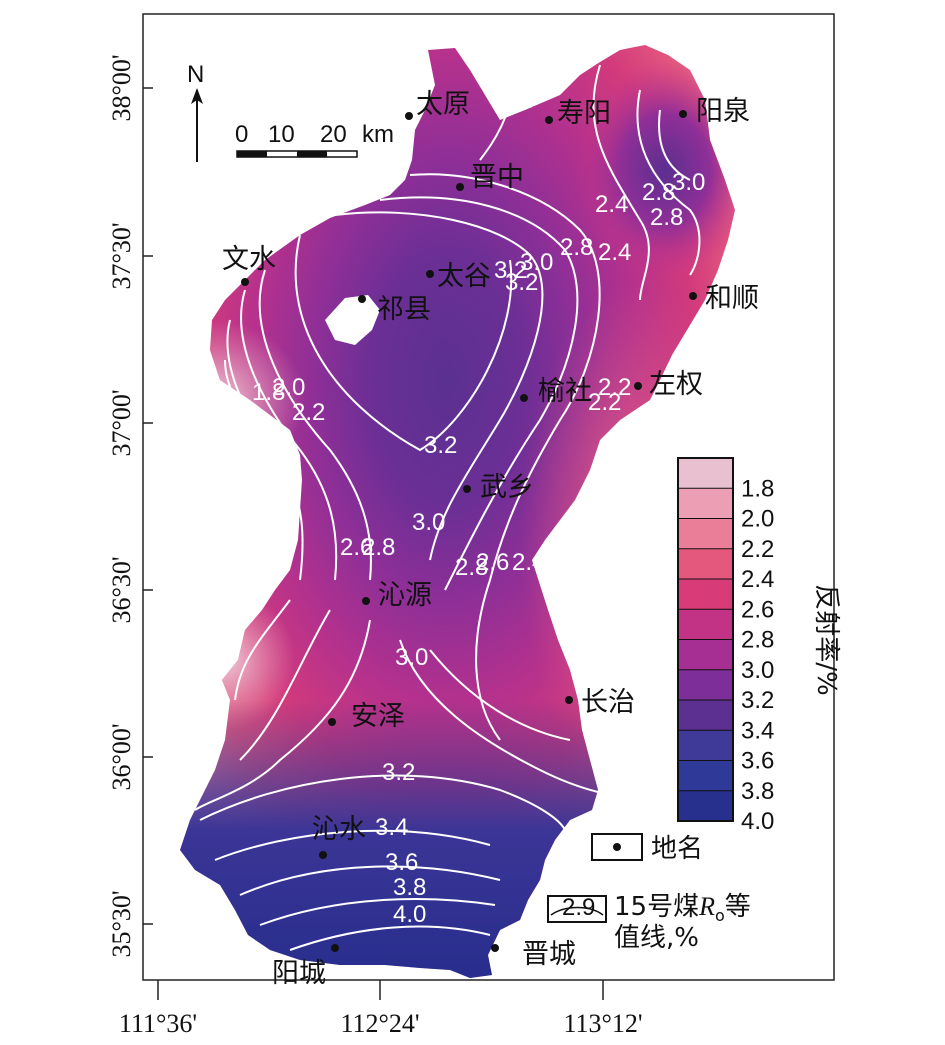 This screenshot has width=945, height=1045. I want to click on isoline-sample-box, so click(577, 909).